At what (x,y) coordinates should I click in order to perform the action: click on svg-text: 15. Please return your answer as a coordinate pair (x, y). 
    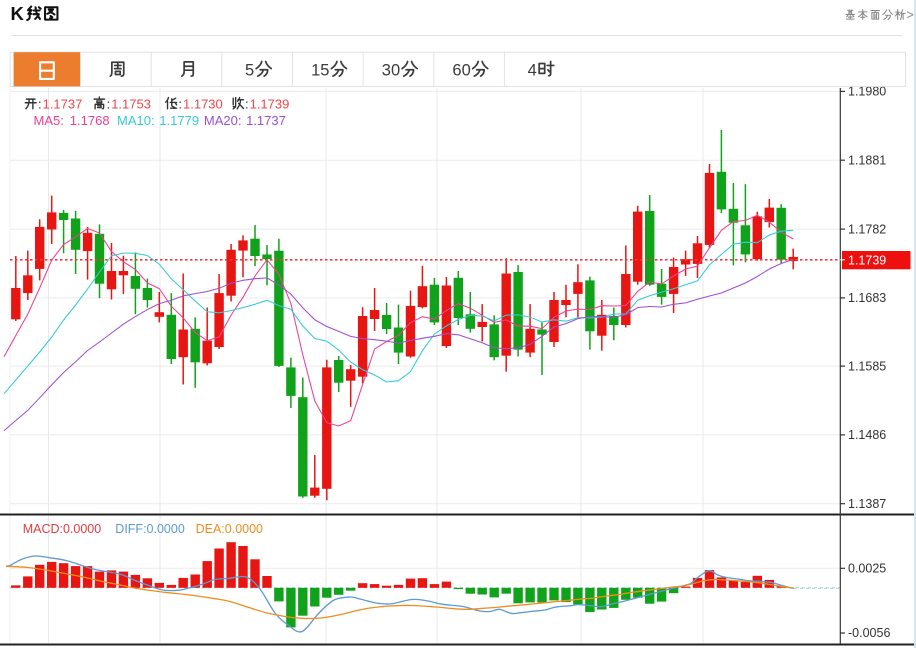
    Looking at the image, I should click on (320, 70).